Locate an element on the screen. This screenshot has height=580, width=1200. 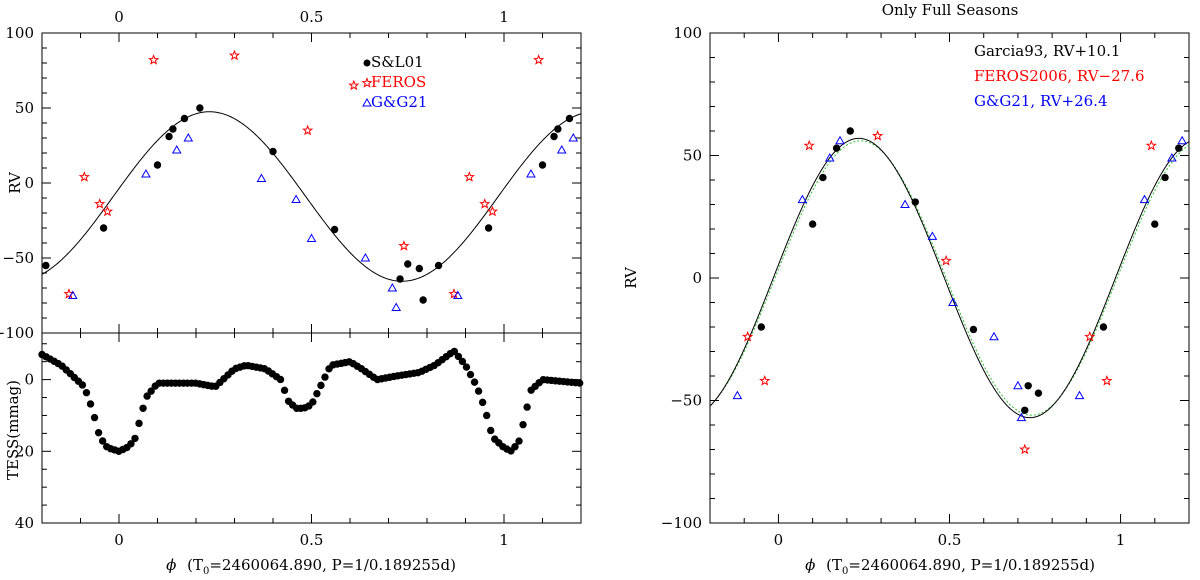
y-tick-label: 40 is located at coordinates (24, 523).